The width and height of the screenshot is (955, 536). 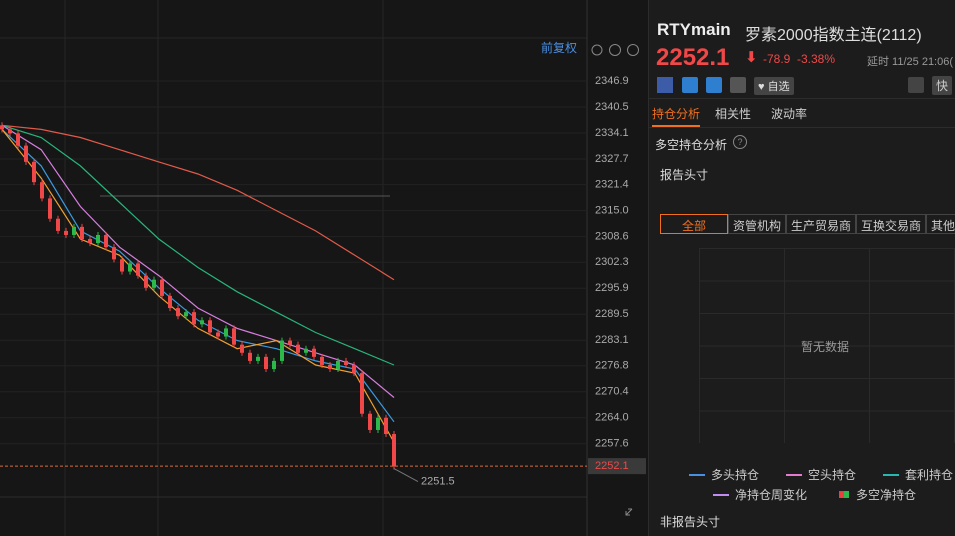 I want to click on y-tick-label: 2340.5, so click(x=612, y=107).